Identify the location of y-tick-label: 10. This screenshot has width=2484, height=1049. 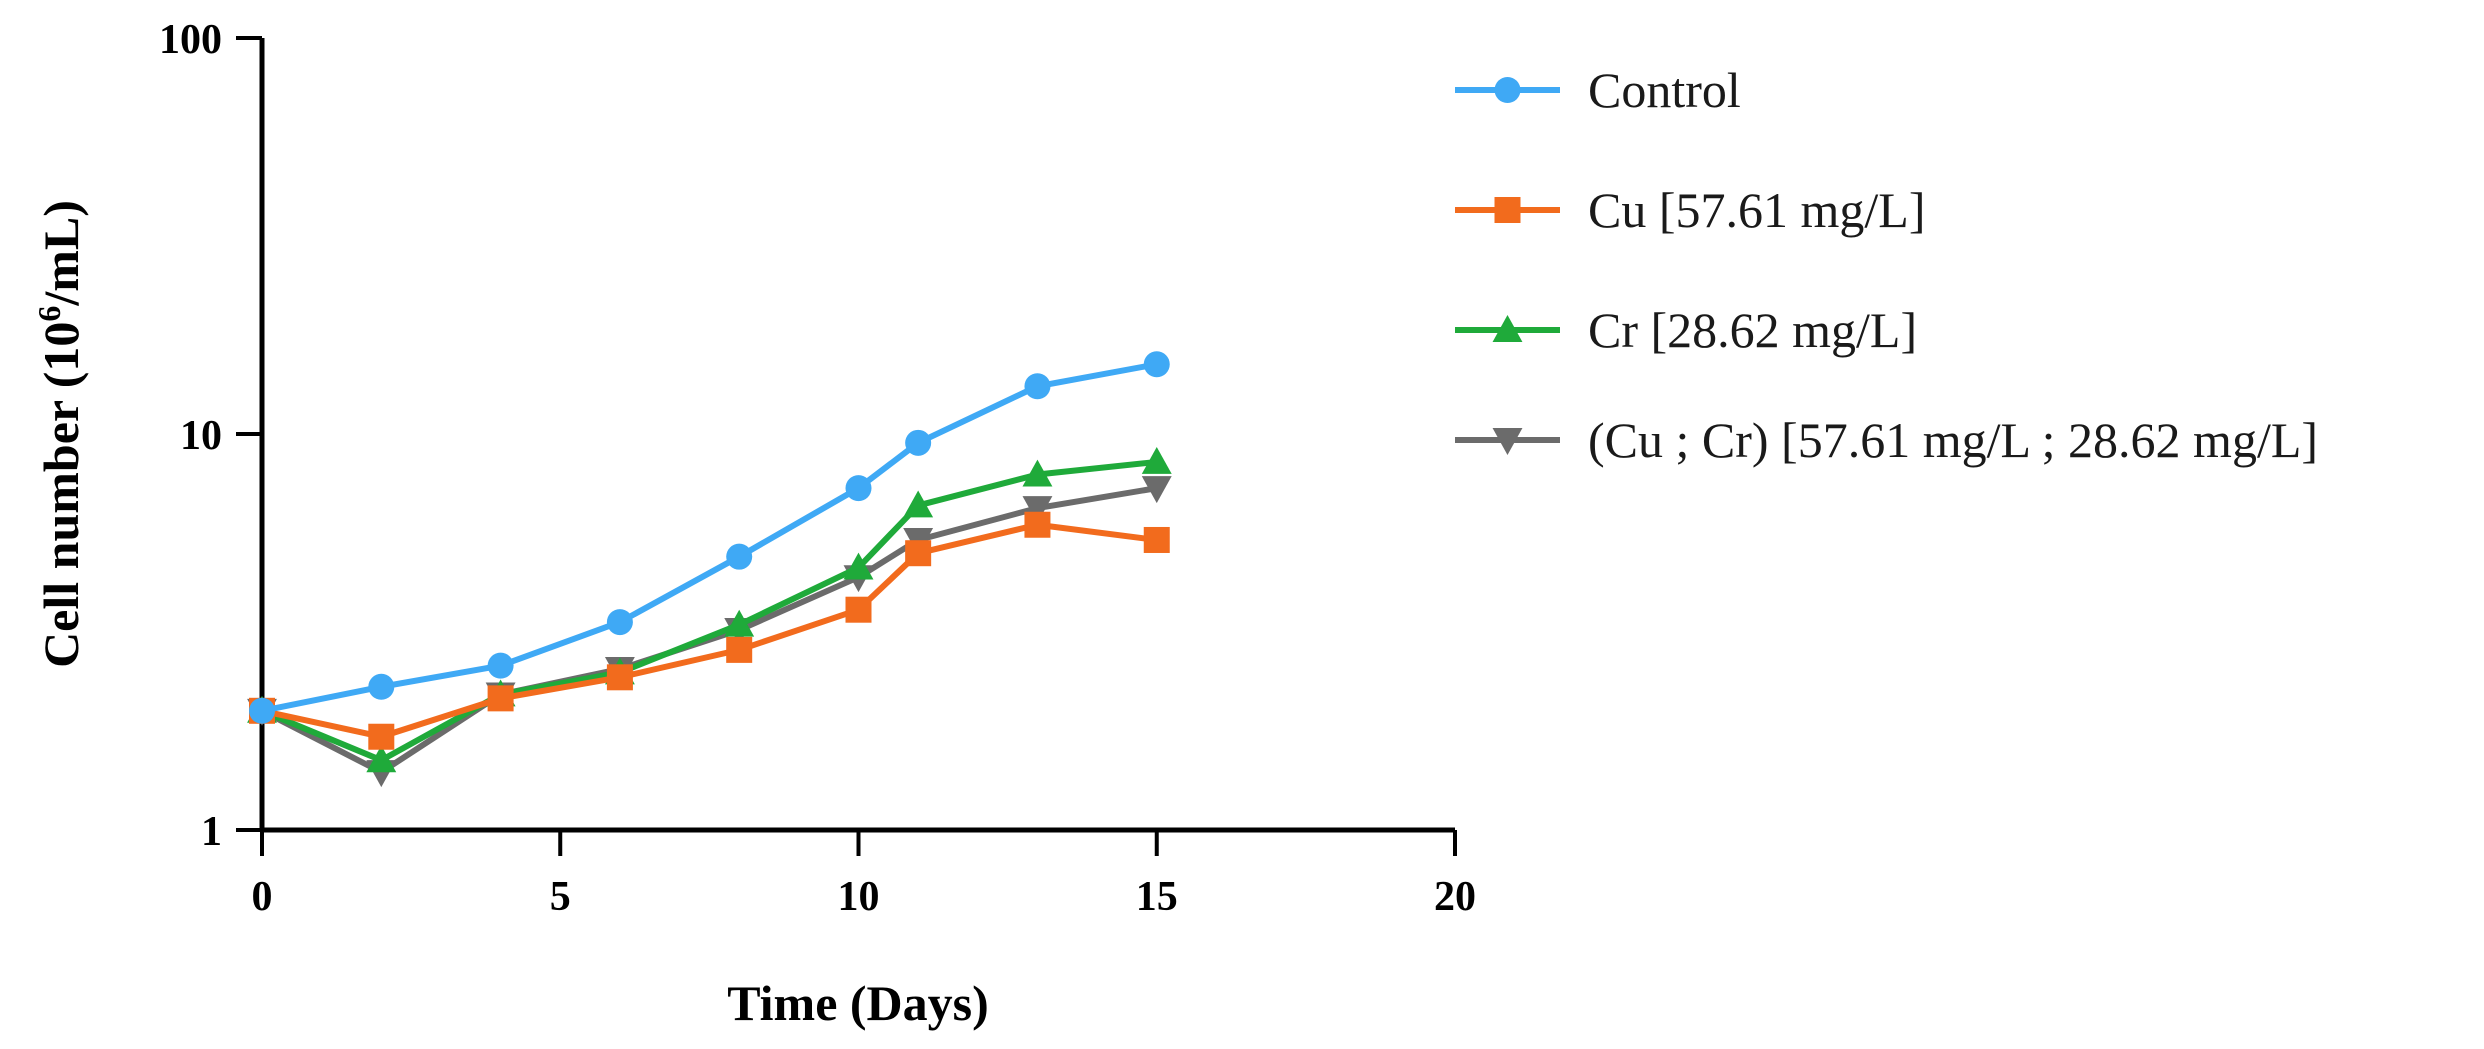
(201, 436).